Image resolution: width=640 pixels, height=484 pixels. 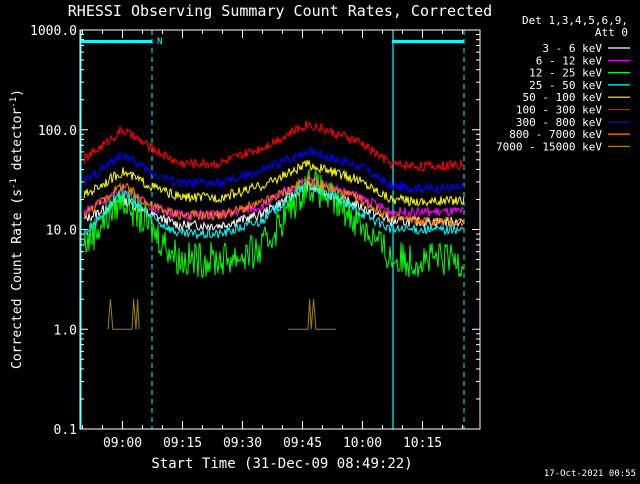 What do you see at coordinates (17, 93) in the screenshot?
I see `y-axis-label-part: )` at bounding box center [17, 93].